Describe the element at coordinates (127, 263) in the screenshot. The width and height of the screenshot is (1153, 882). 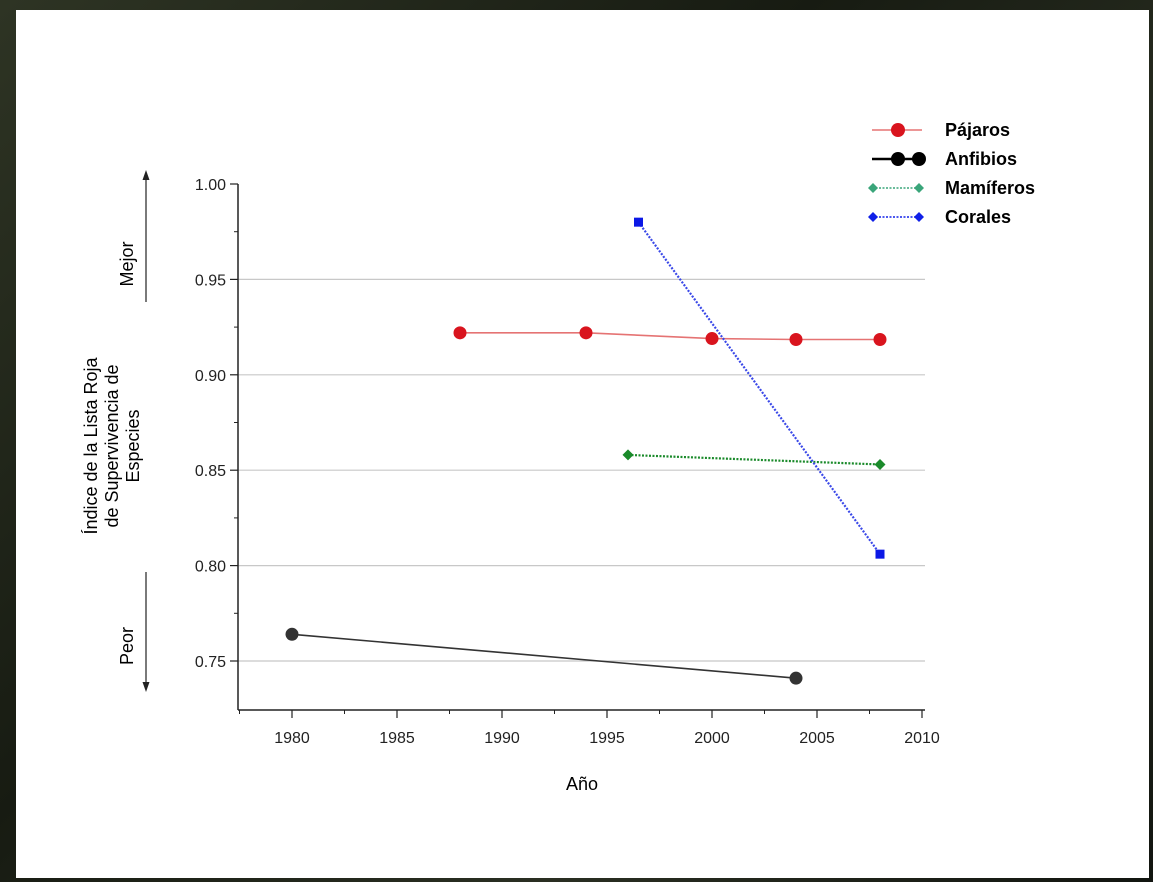
I see `better-label: Mejor` at that location.